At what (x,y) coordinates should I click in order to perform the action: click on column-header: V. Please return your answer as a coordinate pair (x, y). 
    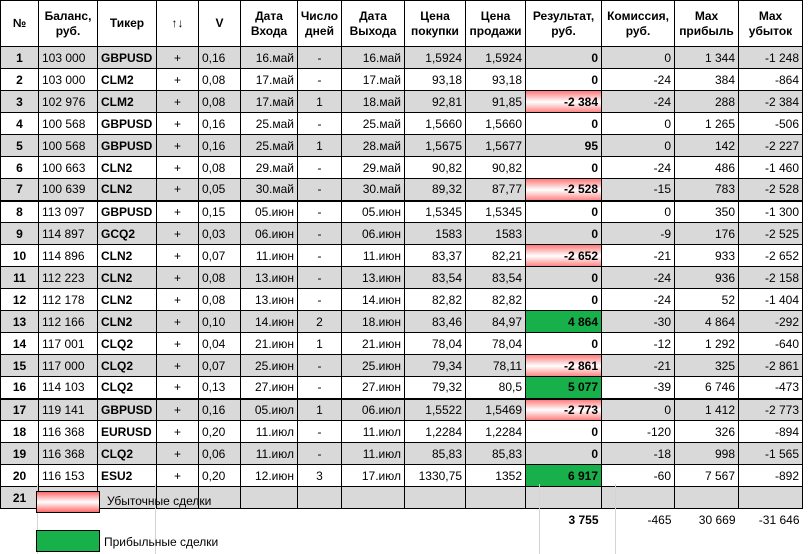
    Looking at the image, I should click on (219, 23).